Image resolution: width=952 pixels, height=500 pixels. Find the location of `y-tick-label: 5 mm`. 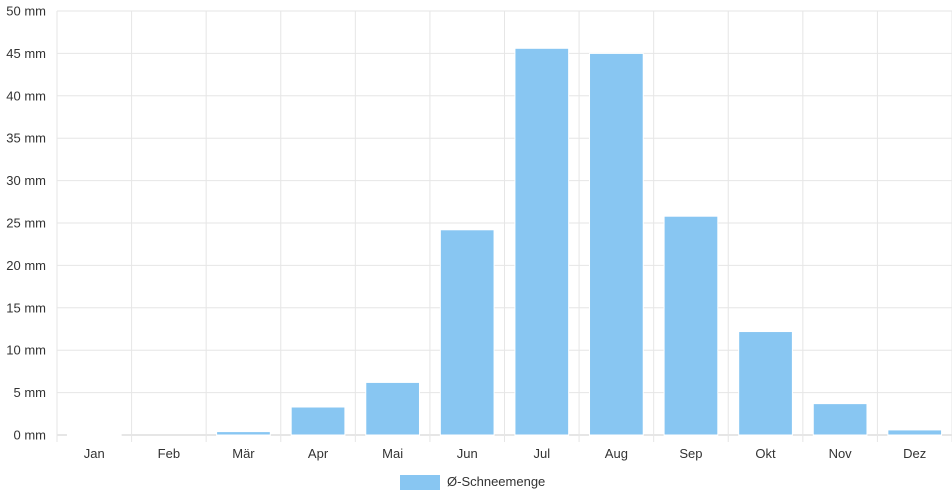

y-tick-label: 5 mm is located at coordinates (30, 392).